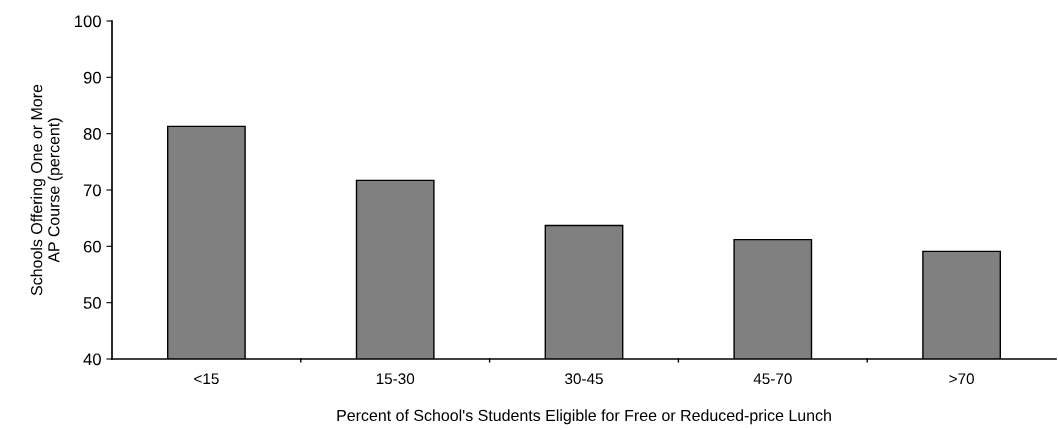 The height and width of the screenshot is (430, 1058). What do you see at coordinates (92, 190) in the screenshot?
I see `y-tick-label: 70` at bounding box center [92, 190].